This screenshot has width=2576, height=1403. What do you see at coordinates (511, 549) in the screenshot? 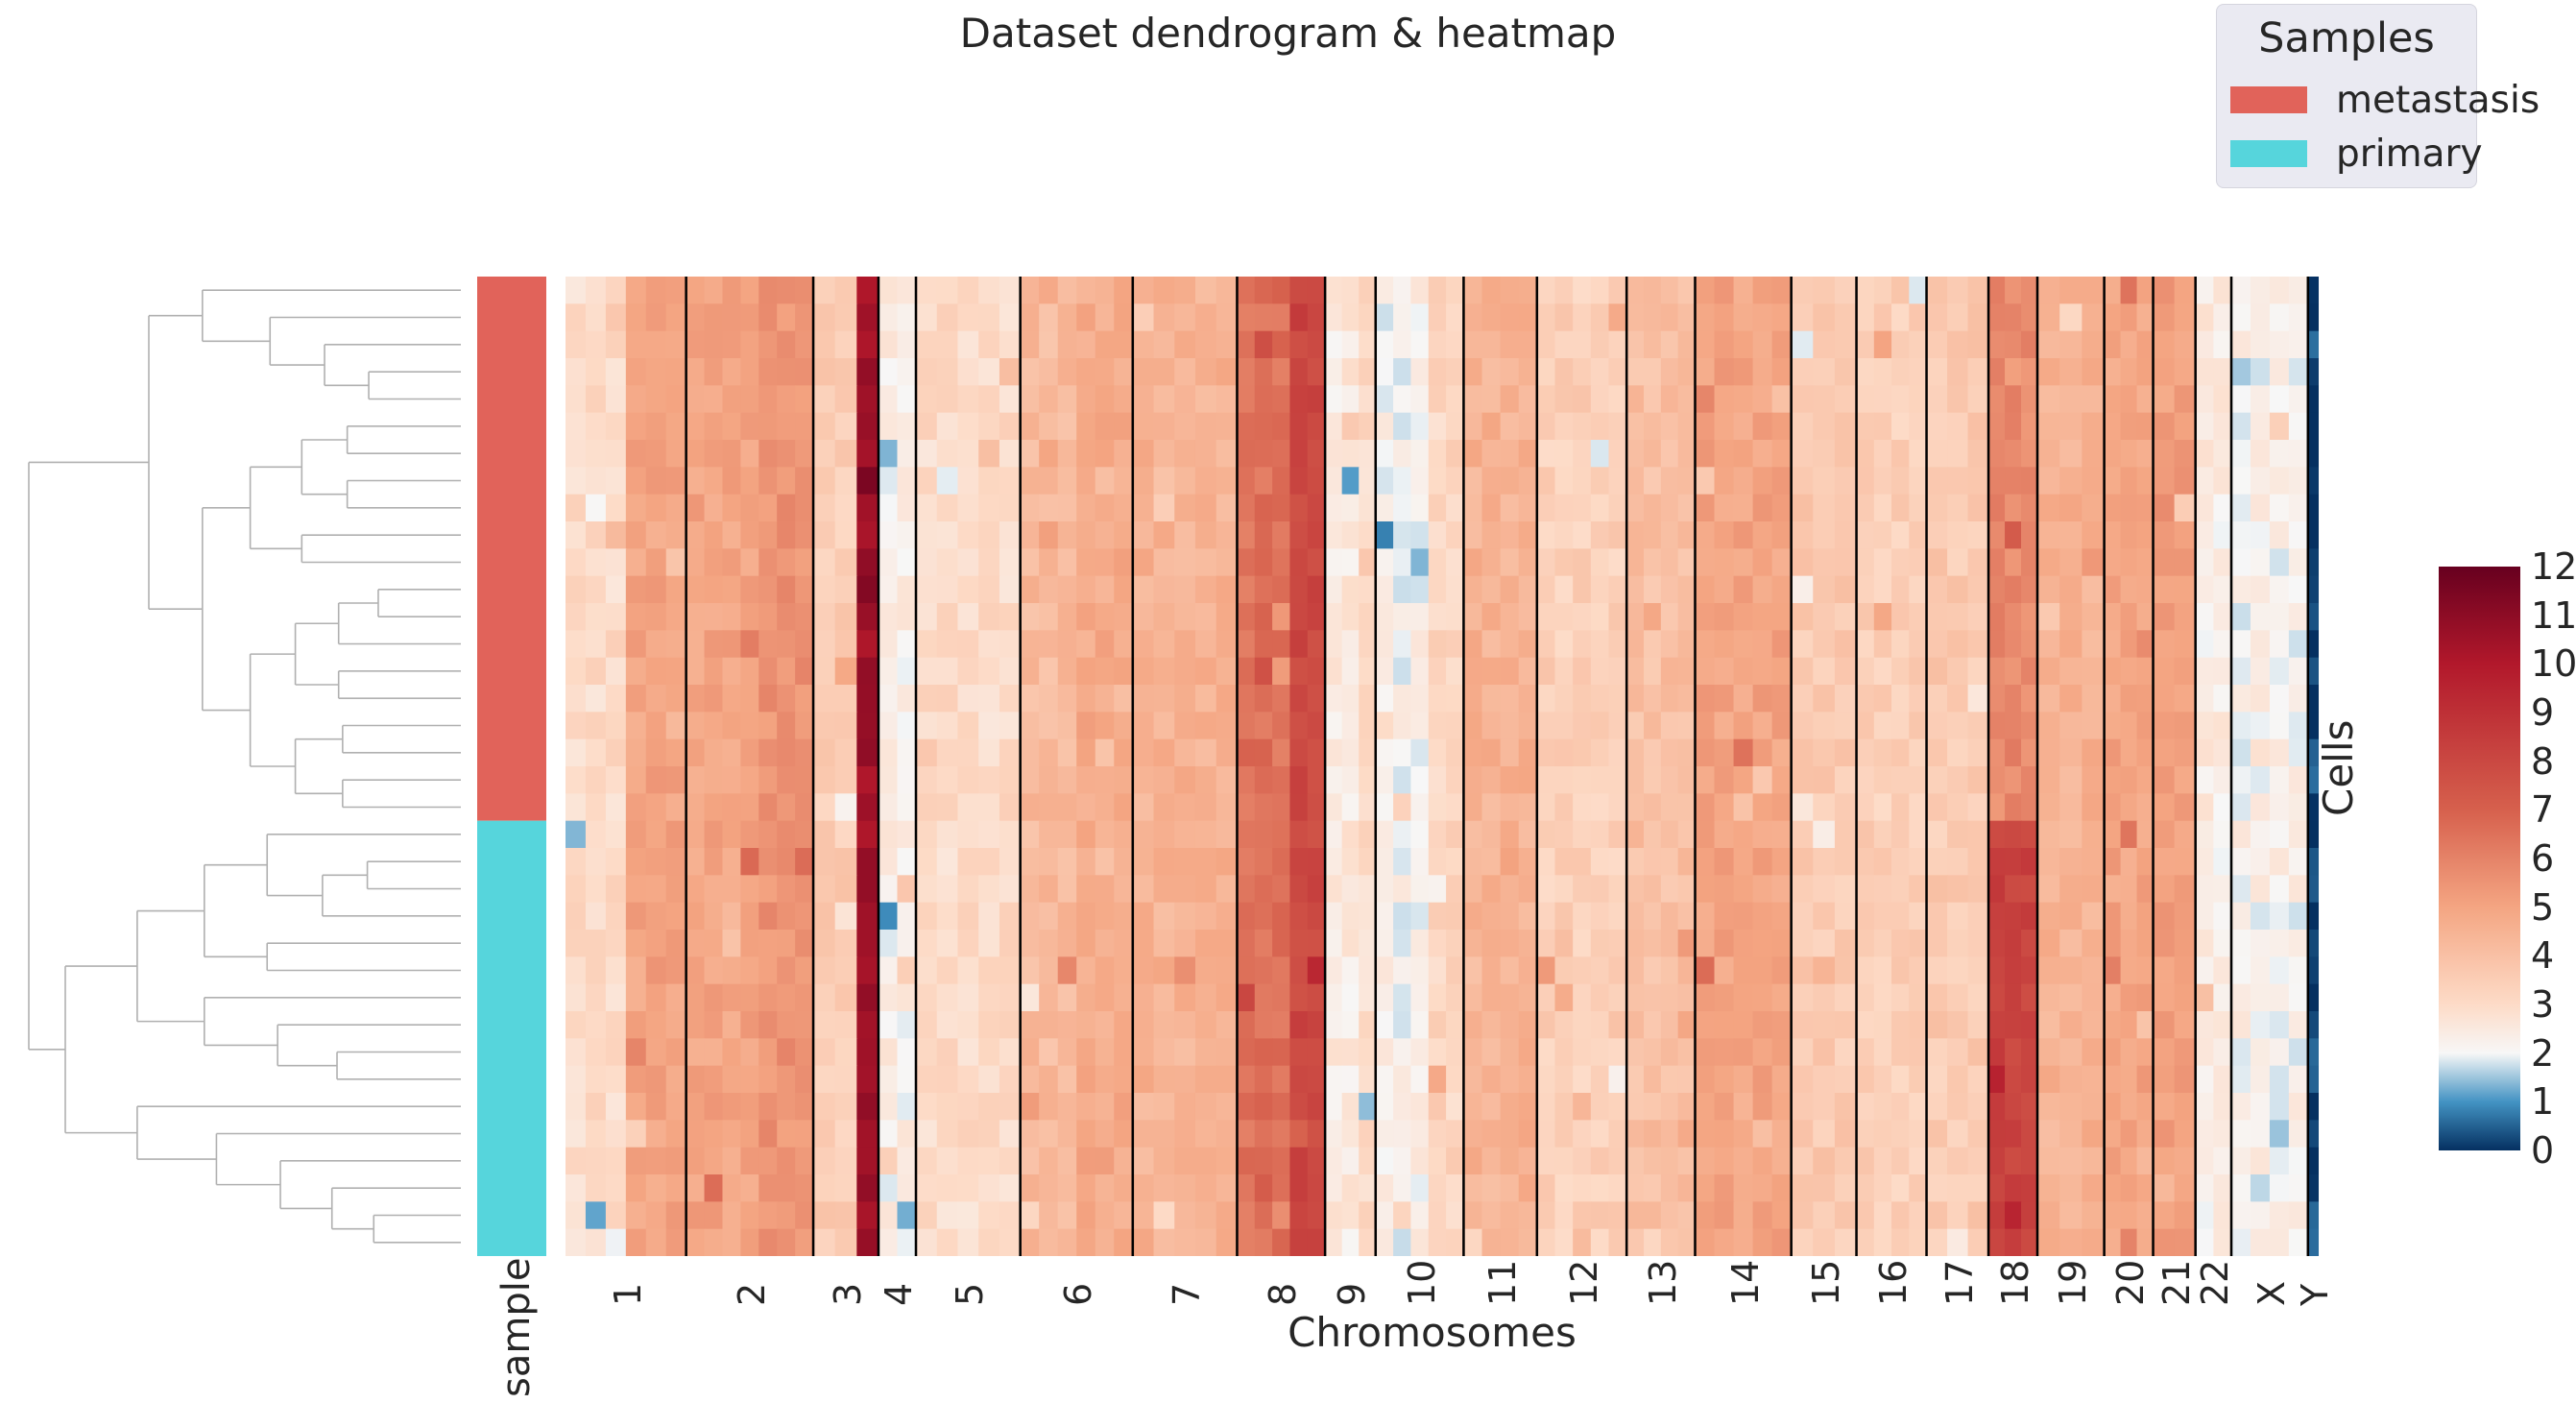
I see `annotation-metastasis` at bounding box center [511, 549].